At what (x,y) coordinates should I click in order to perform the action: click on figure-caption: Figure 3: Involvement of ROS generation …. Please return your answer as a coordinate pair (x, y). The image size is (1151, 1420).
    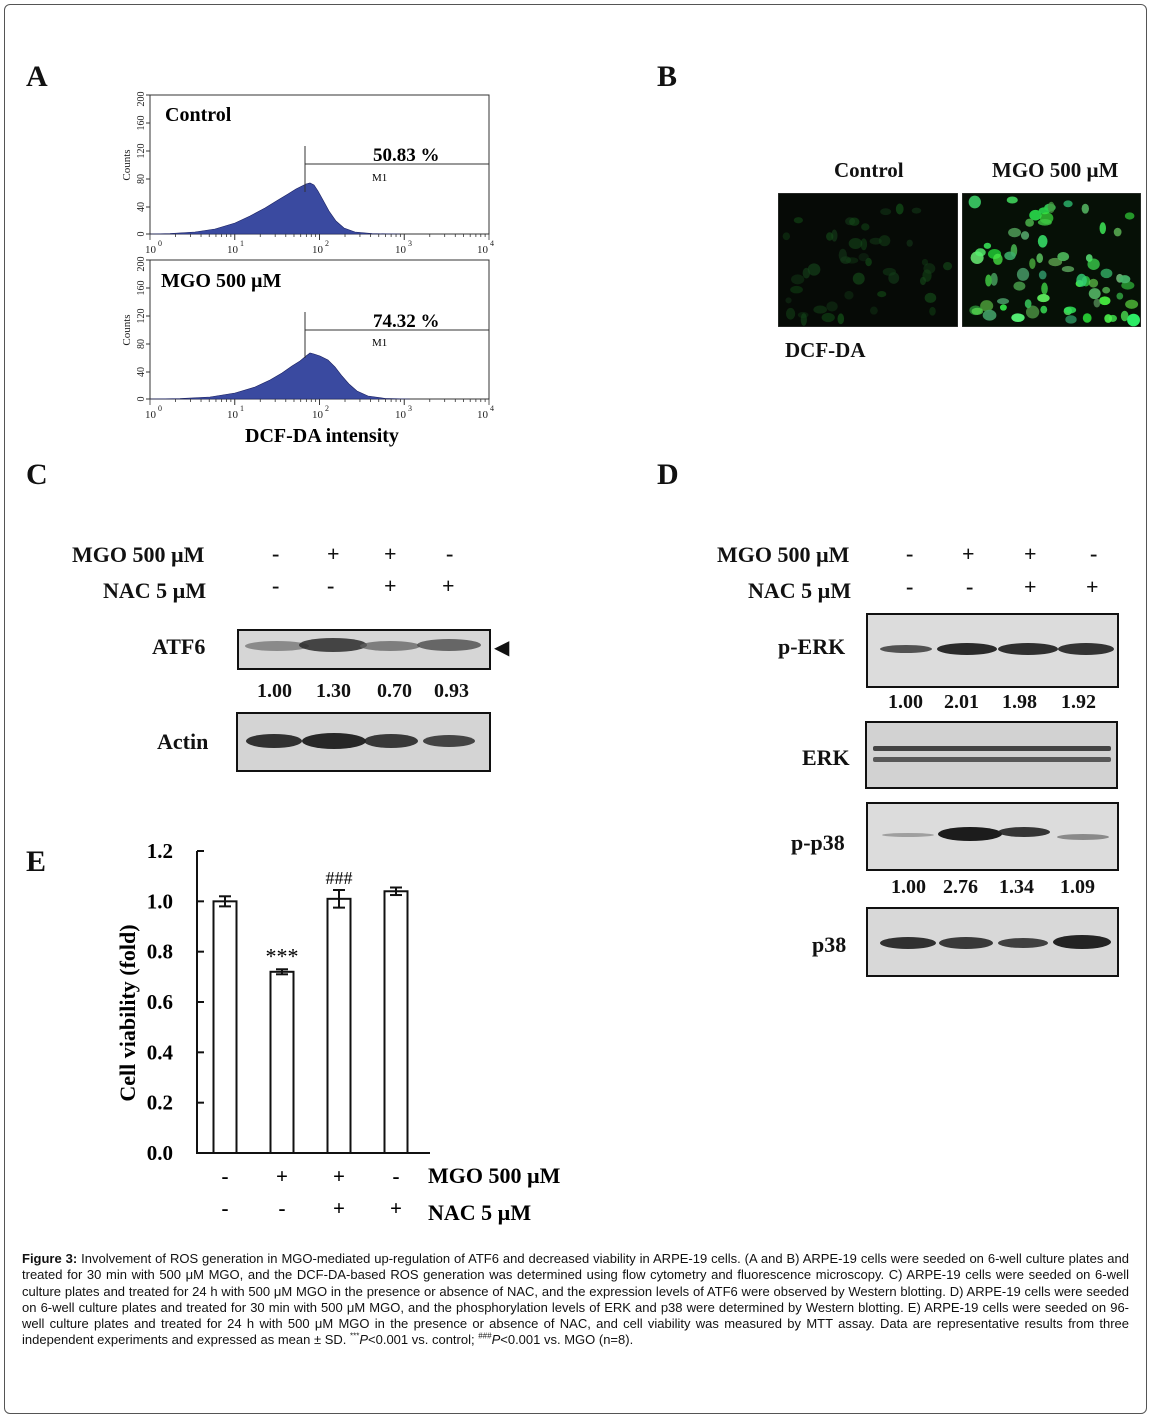
    Looking at the image, I should click on (575, 1300).